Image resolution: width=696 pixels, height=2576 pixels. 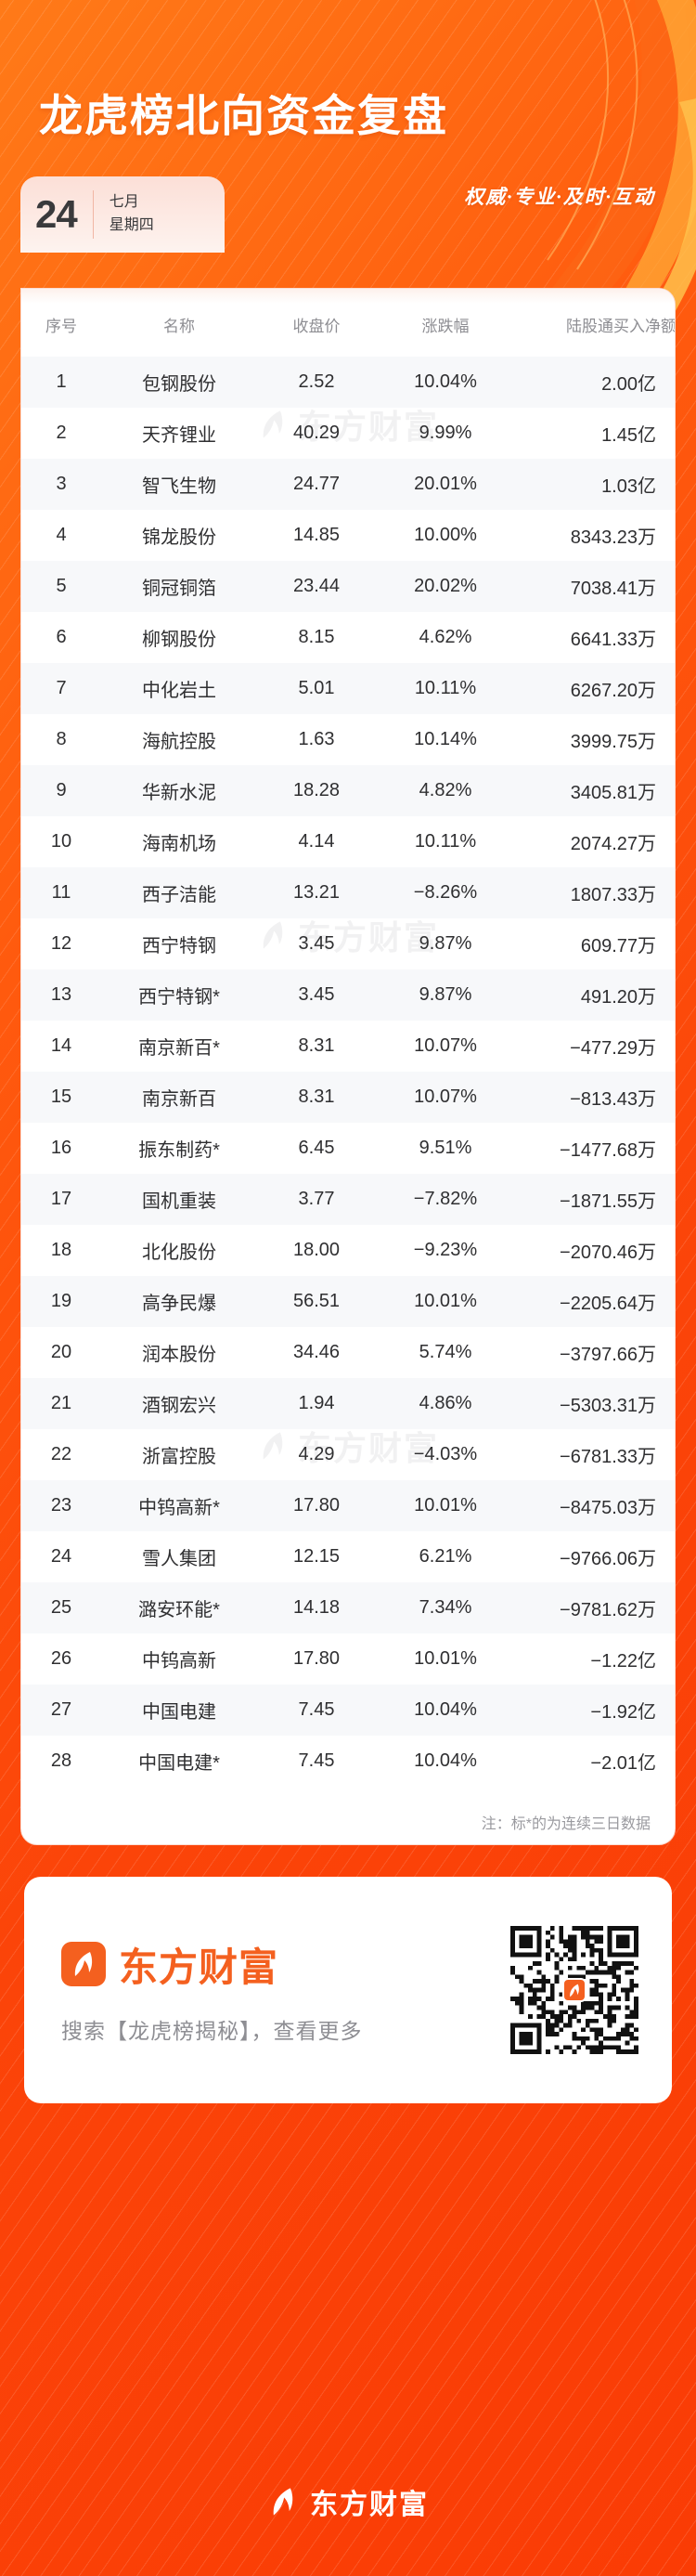 What do you see at coordinates (623, 1661) in the screenshot?
I see `cell-net: −1.22亿` at bounding box center [623, 1661].